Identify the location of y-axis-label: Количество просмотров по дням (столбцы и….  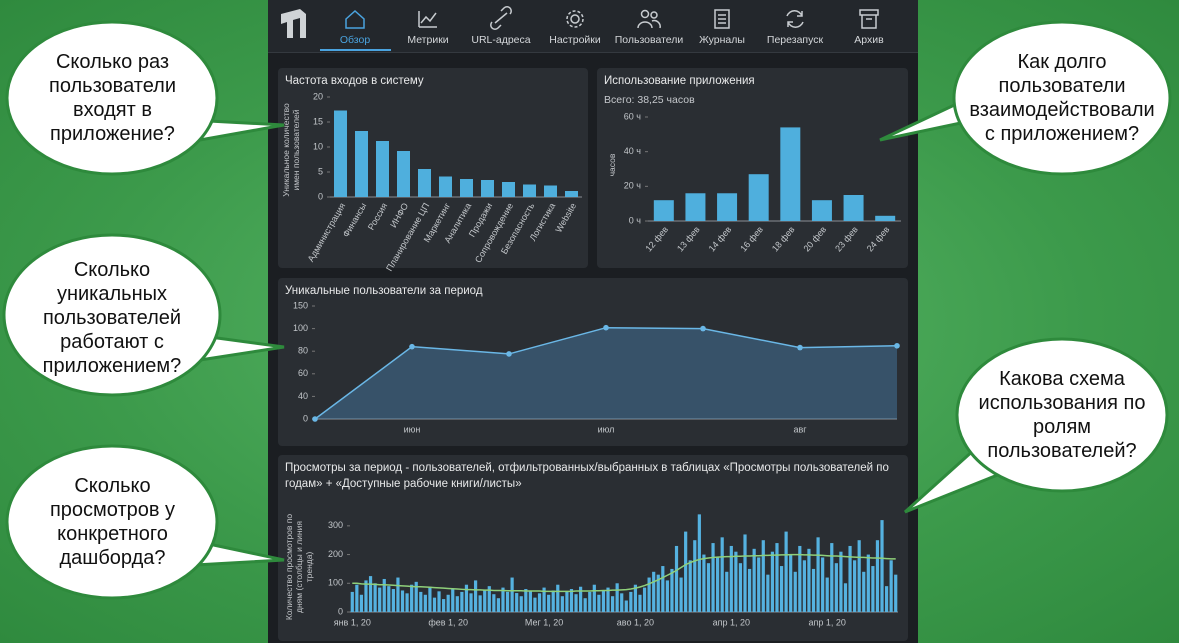
(299, 567).